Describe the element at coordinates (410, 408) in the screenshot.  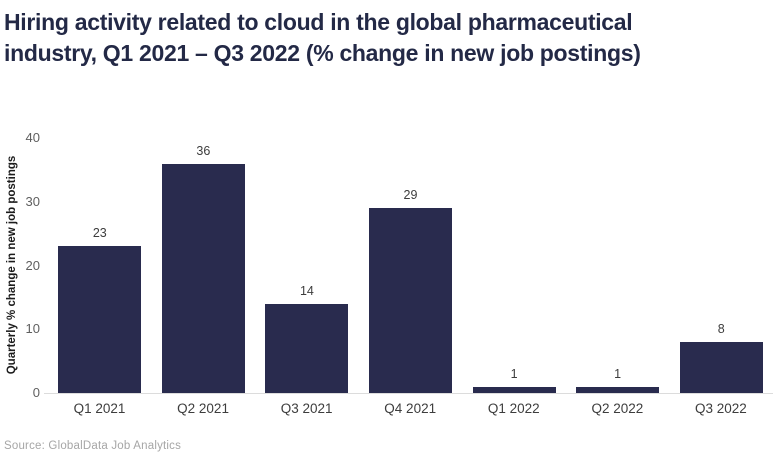
I see `x-tick-label: Q4 2021` at that location.